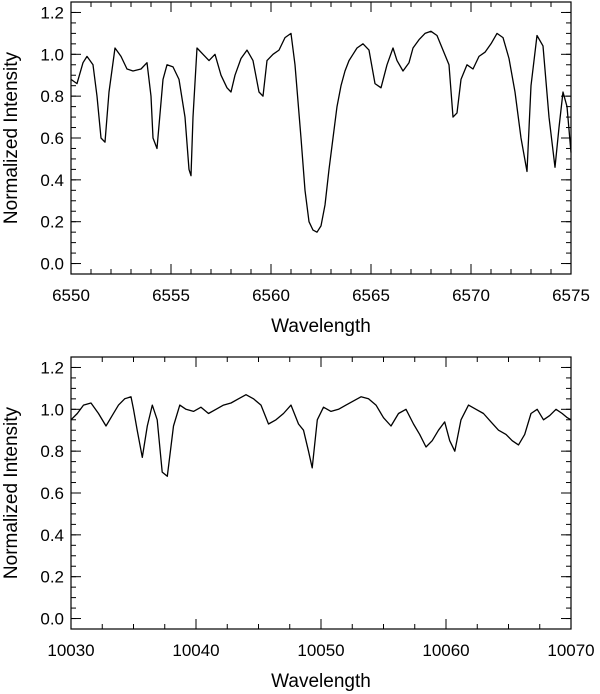  What do you see at coordinates (570, 650) in the screenshot?
I see `bottom-x-tick-label: 10070` at bounding box center [570, 650].